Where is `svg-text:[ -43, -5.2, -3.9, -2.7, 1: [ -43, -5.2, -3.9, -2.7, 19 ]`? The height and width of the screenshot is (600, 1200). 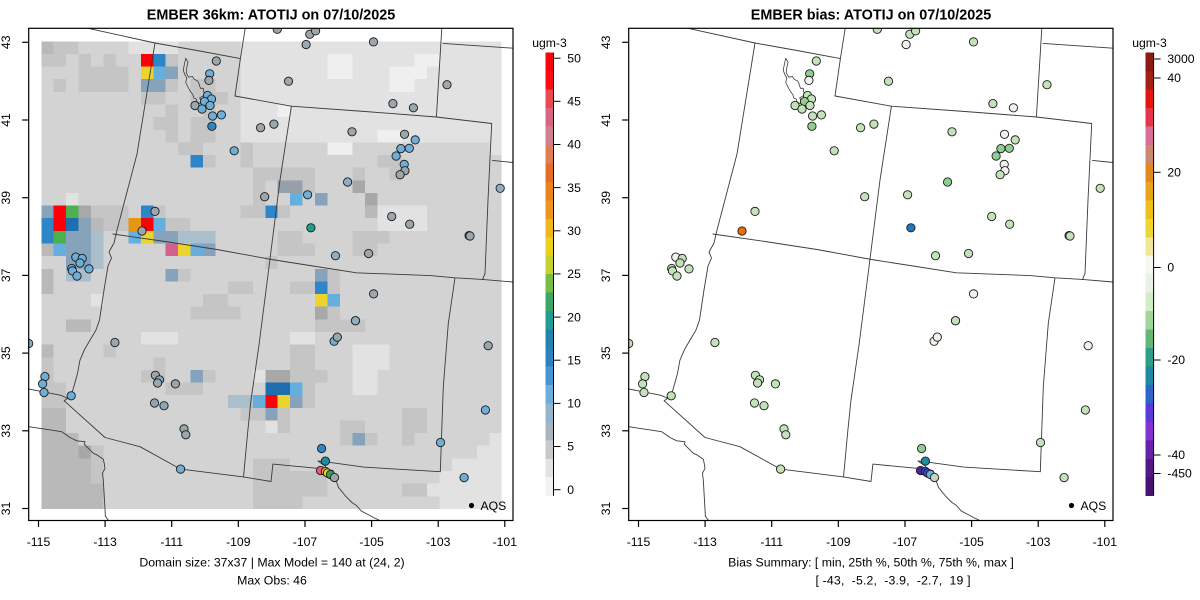
svg-text:[ -43, -5.2, -3.9, -2.7, 1: [ -43, -5.2, -3.9, -2.7, 19 ] is located at coordinates (893, 581).